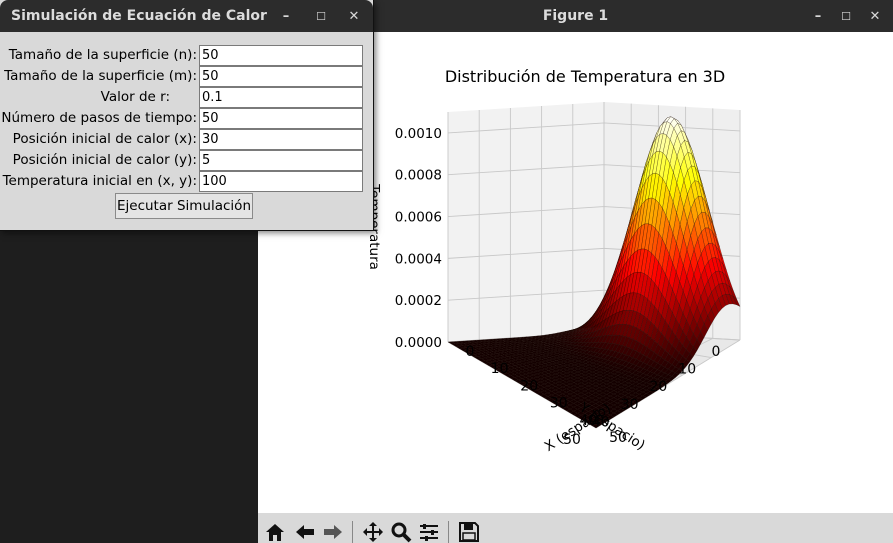 This screenshot has width=893, height=543. Describe the element at coordinates (99, 181) in the screenshot. I see `initial-temp-label: Temperatura inicial en (x, y):` at that location.